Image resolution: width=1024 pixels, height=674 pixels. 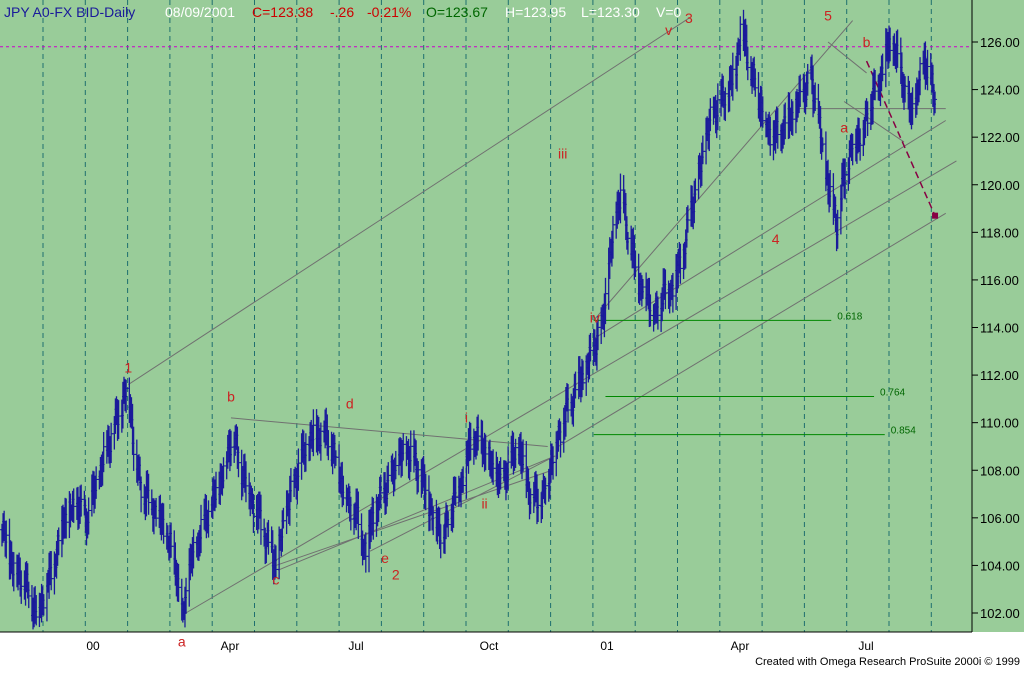 I want to click on header-volume: V=0, so click(x=669, y=12).